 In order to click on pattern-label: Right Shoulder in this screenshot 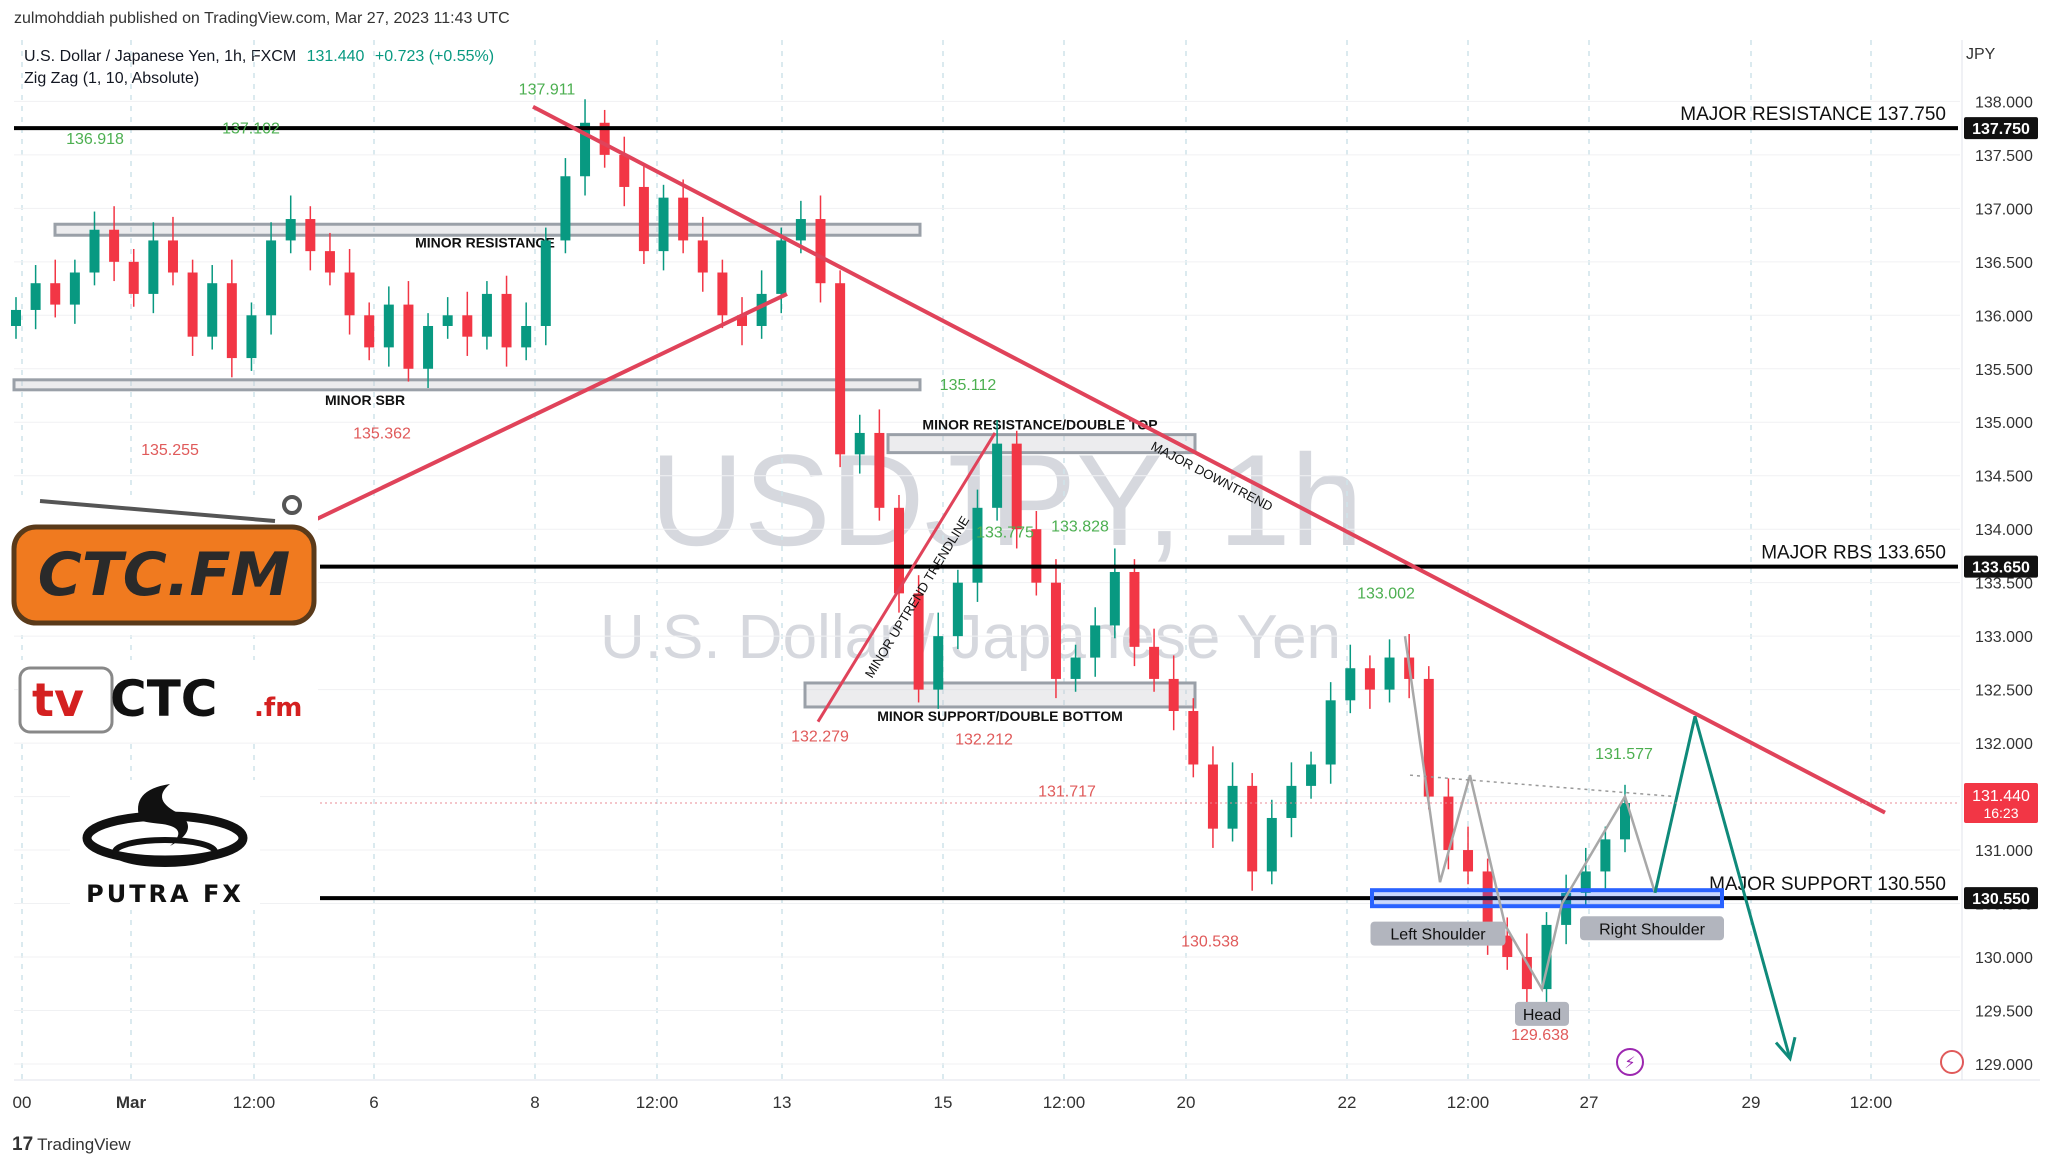, I will do `click(1652, 929)`.